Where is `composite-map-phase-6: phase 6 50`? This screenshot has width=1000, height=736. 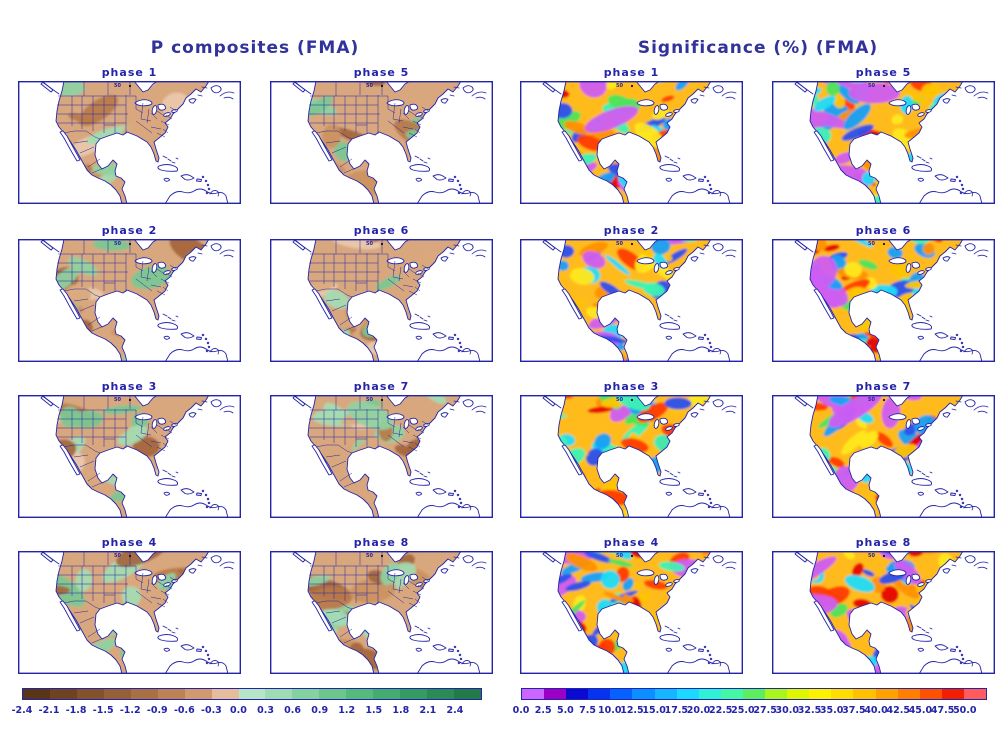
composite-map-phase-6: phase 6 50 is located at coordinates (381, 293).